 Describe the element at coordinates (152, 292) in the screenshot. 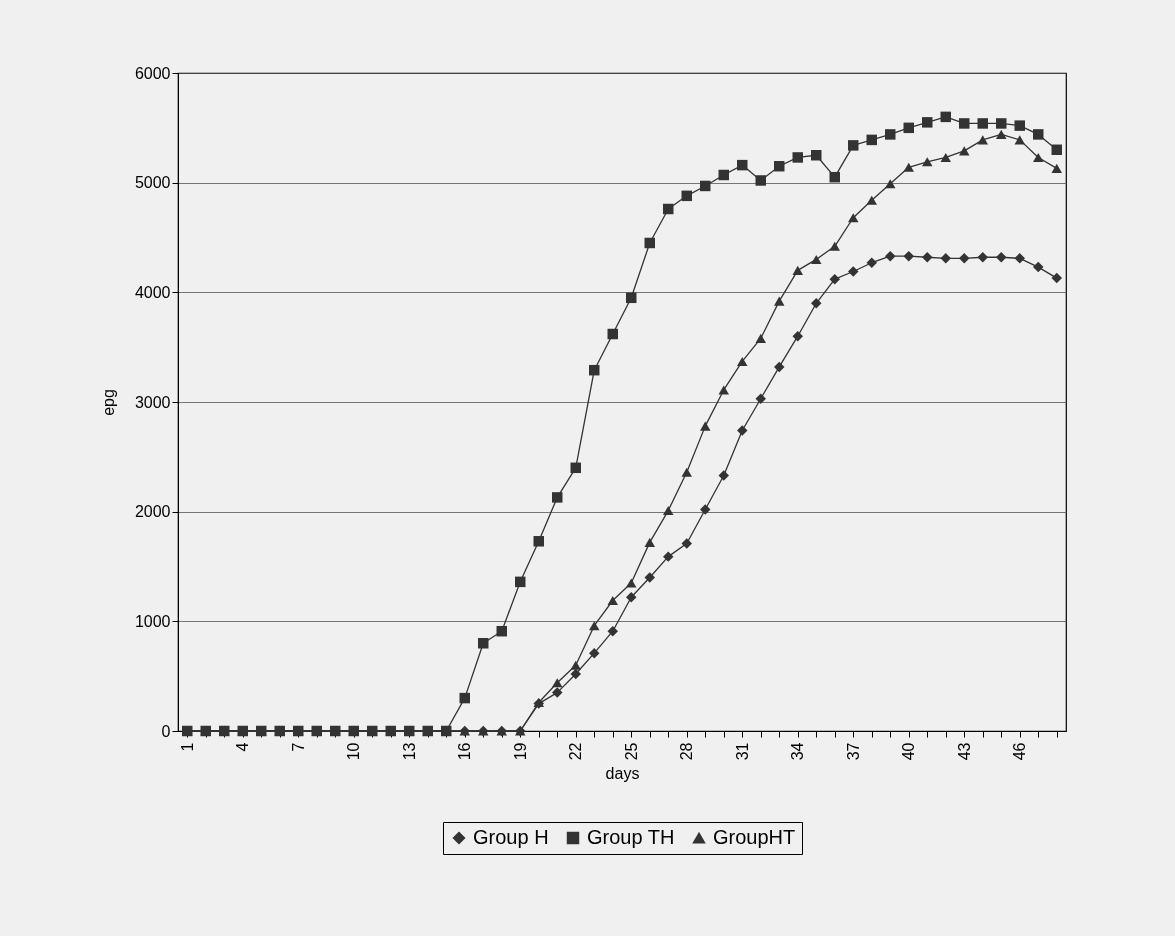

I see `y-tick-label: 4000` at that location.